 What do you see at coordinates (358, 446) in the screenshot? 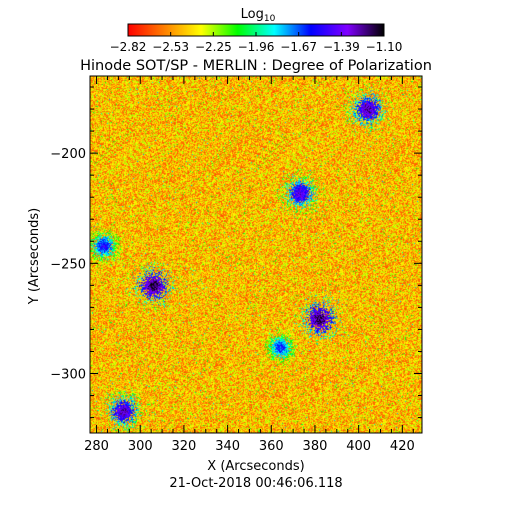
I see `x-tick-label: 400` at bounding box center [358, 446].